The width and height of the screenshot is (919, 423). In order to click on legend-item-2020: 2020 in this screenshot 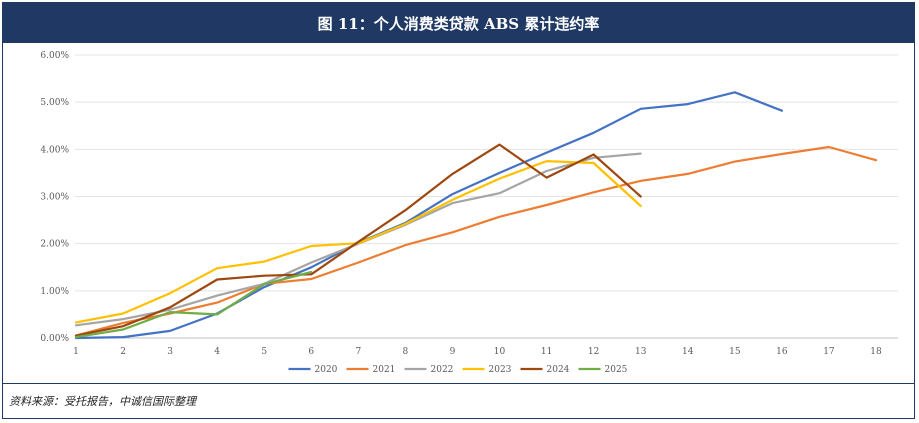, I will do `click(313, 370)`.